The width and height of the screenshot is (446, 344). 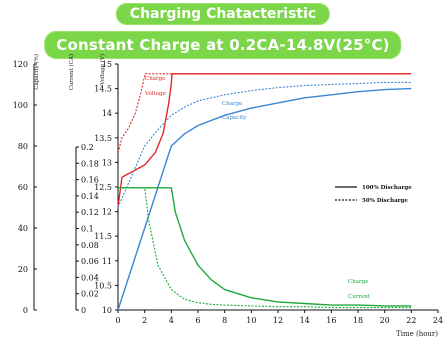 I want to click on x-tick-label: 0, so click(x=117, y=320).